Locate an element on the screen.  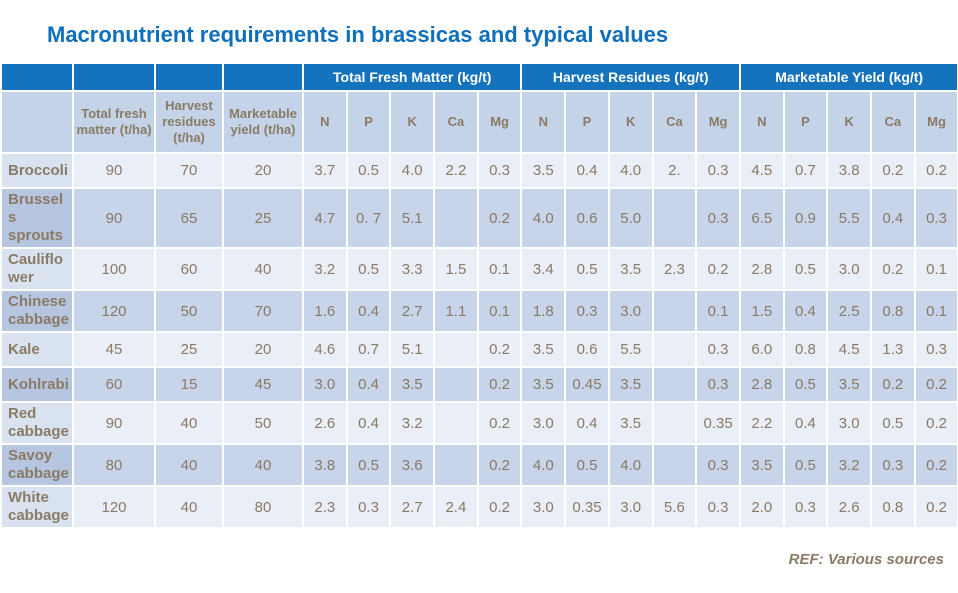
cell: 2.2 is located at coordinates (456, 170).